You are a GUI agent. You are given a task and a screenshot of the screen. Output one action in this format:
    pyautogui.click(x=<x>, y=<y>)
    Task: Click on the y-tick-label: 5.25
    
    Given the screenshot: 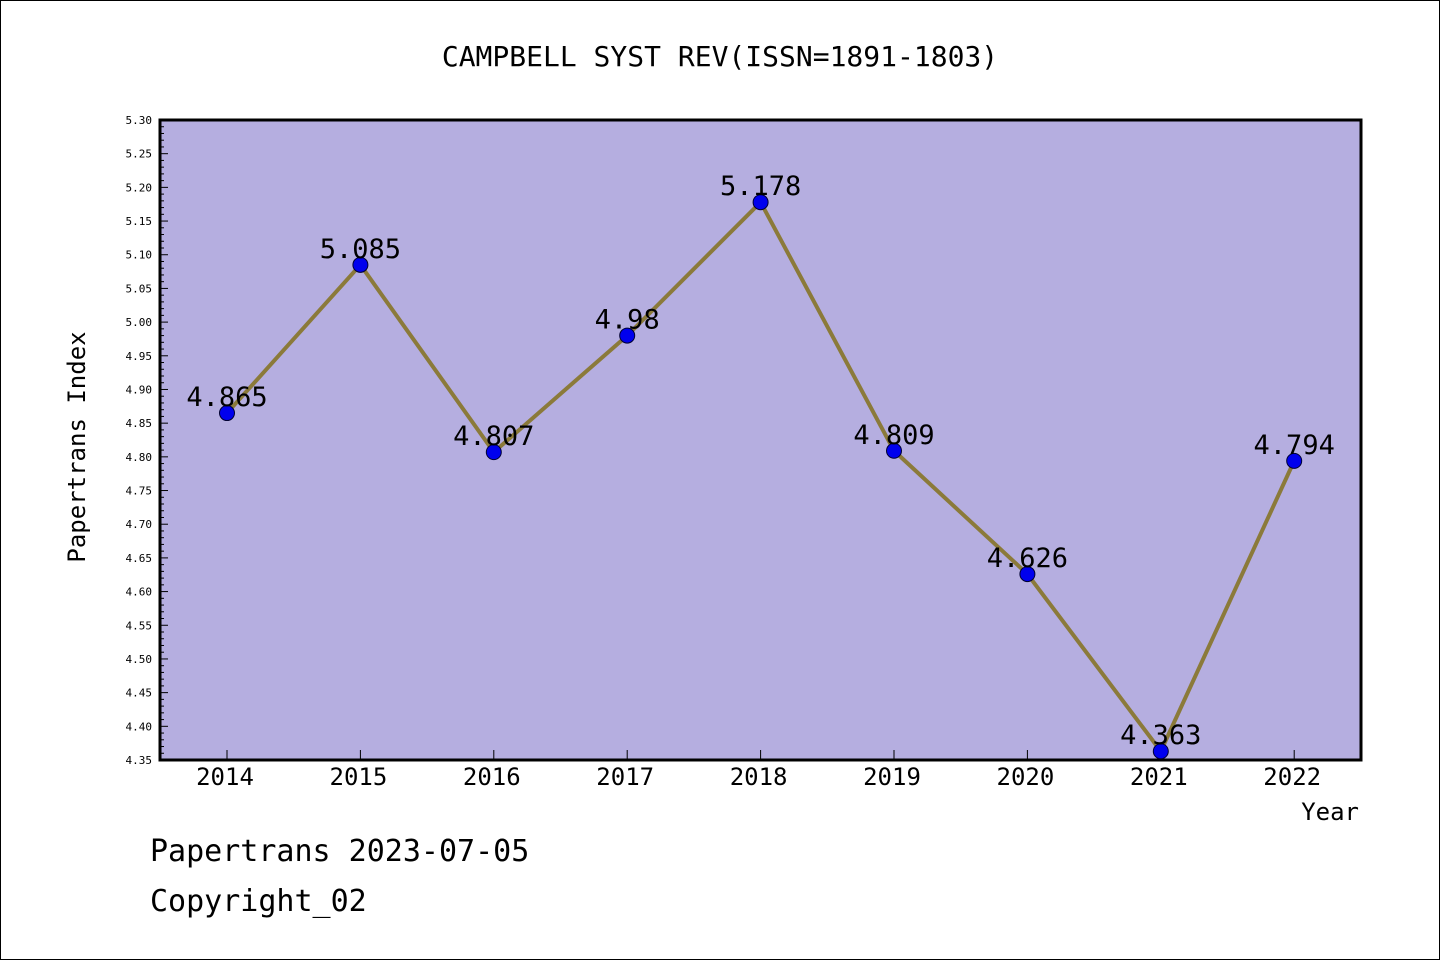 What is the action you would take?
    pyautogui.click(x=139, y=154)
    